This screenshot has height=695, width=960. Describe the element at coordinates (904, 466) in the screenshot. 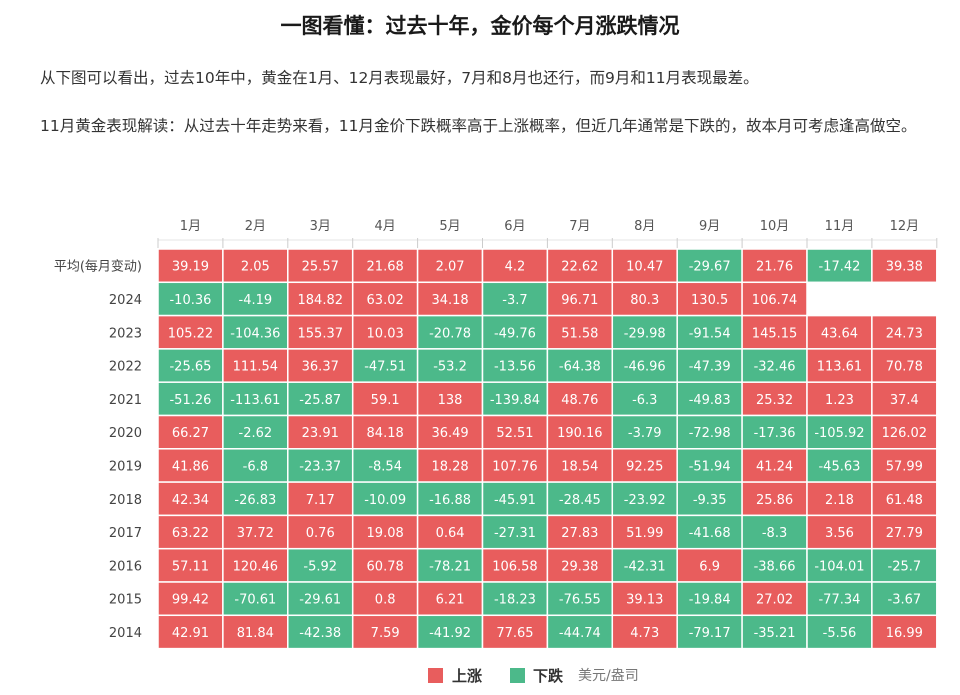

I see `cell-value: 57.99` at that location.